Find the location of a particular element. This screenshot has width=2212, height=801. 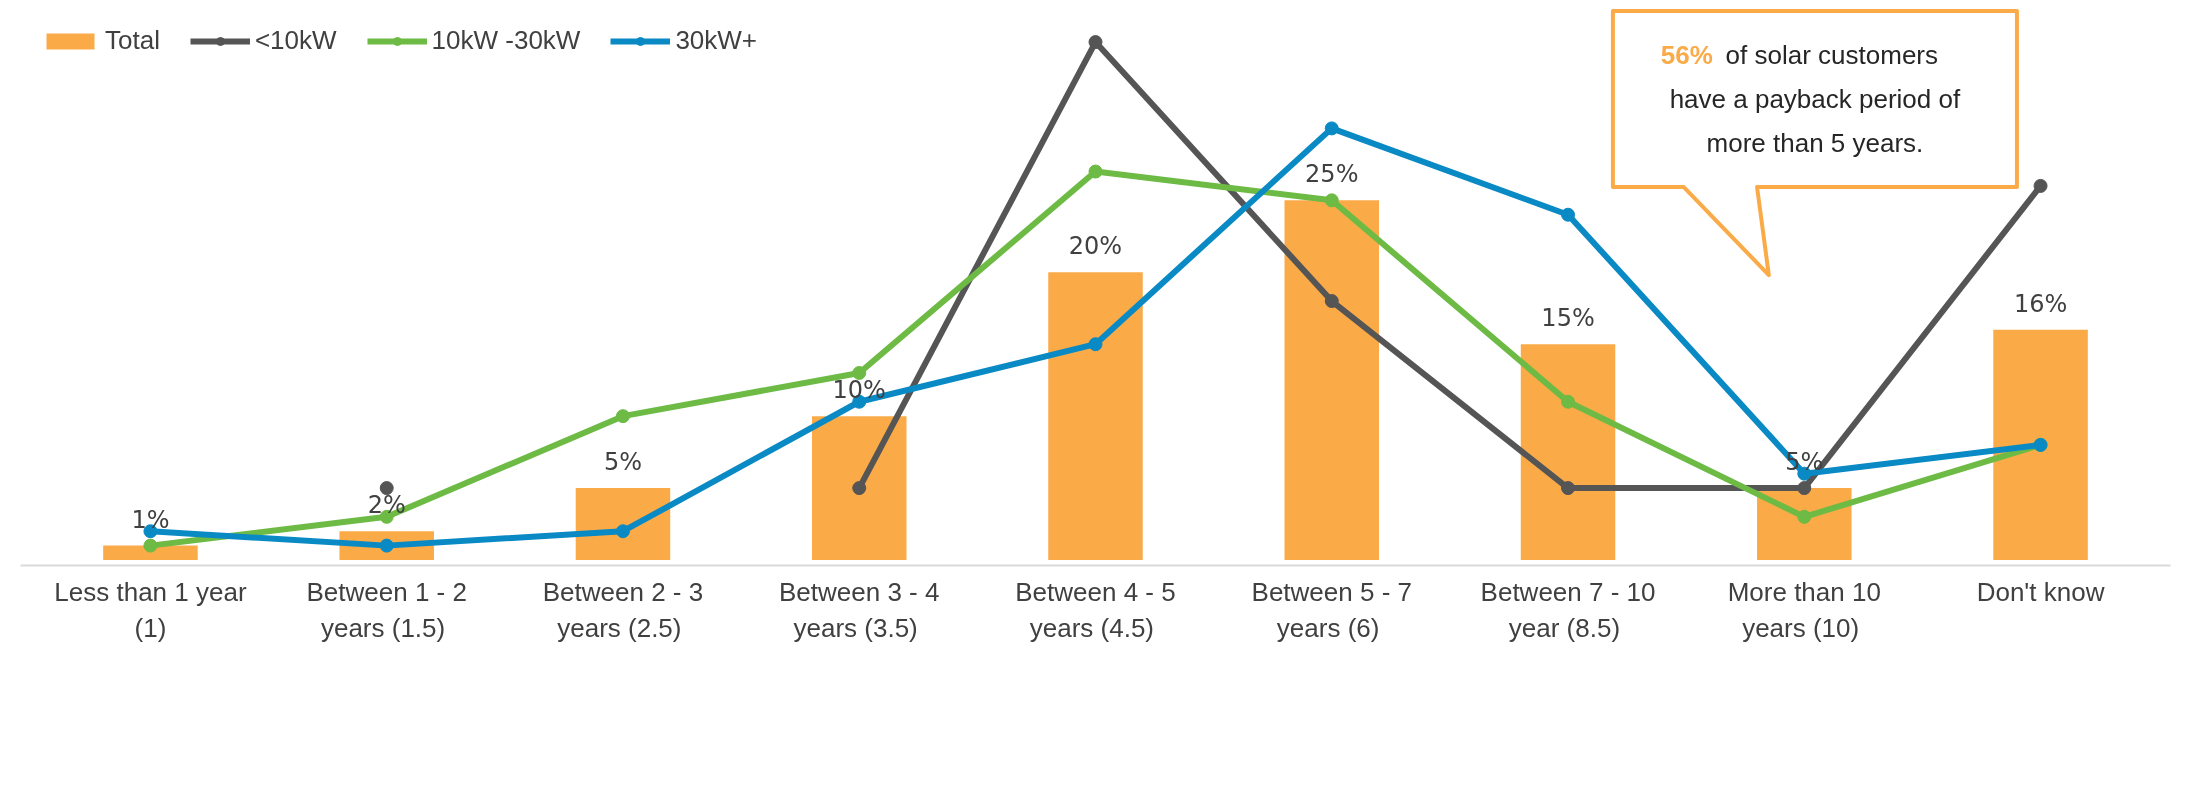

x-tick-label: Between 7 - 10 year (8.5) is located at coordinates (1568, 609).